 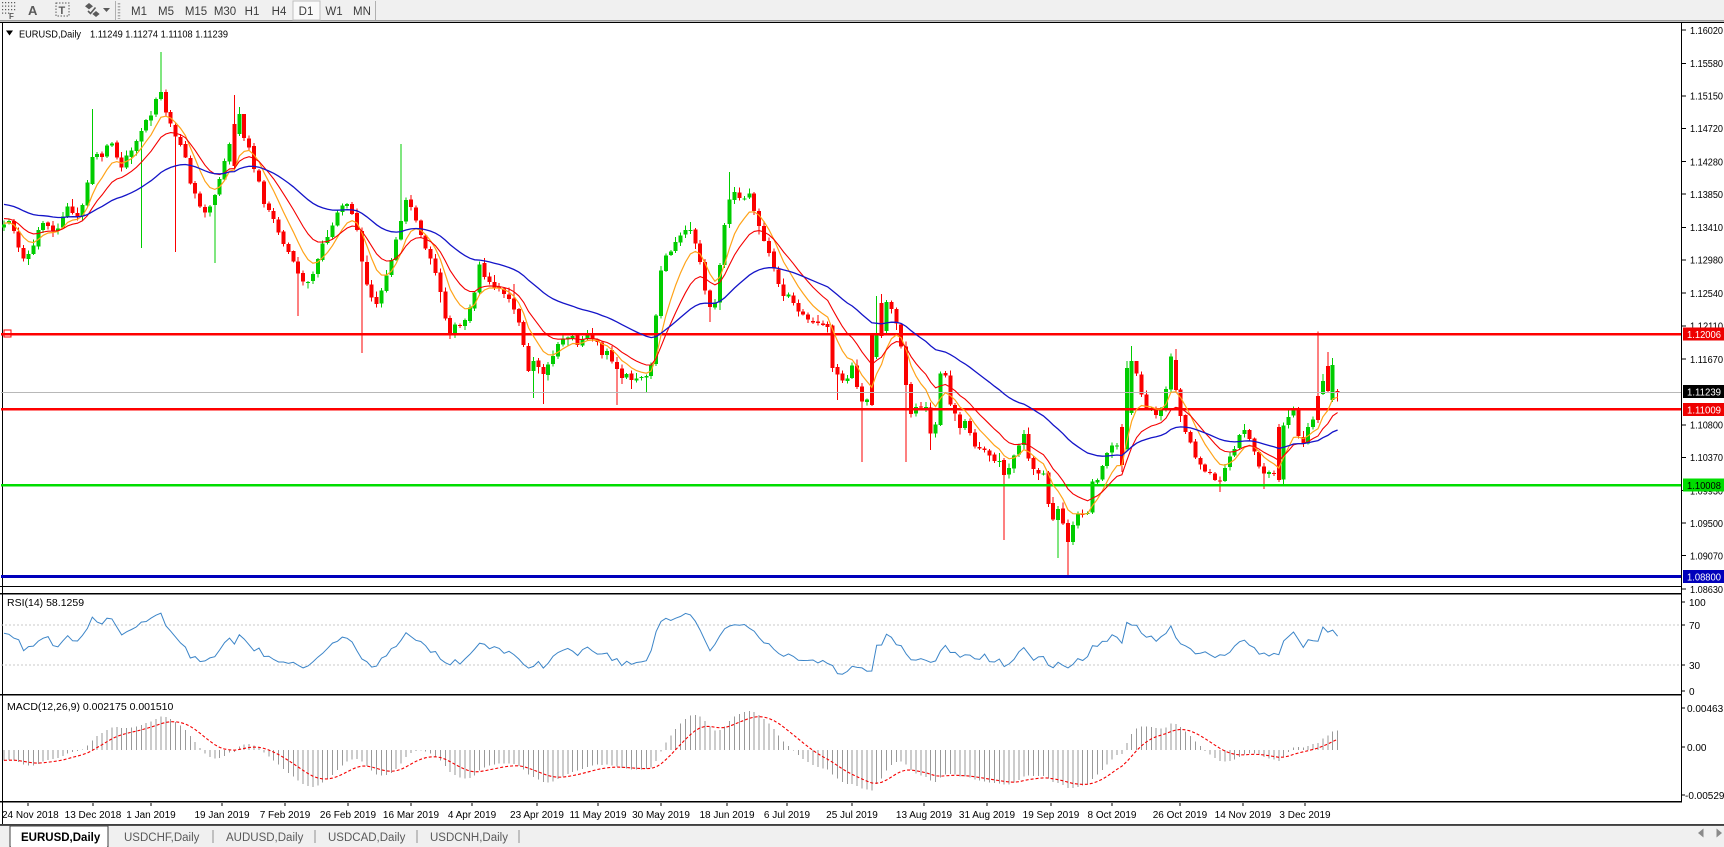 What do you see at coordinates (1706, 360) in the screenshot?
I see `svg-text: 1.11670` at bounding box center [1706, 360].